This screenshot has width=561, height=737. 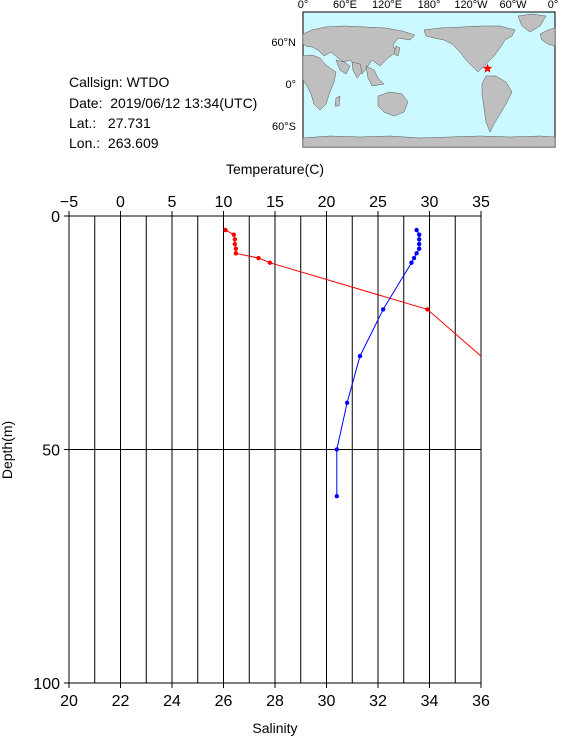 I want to click on land-europe-west, so click(x=547, y=37).